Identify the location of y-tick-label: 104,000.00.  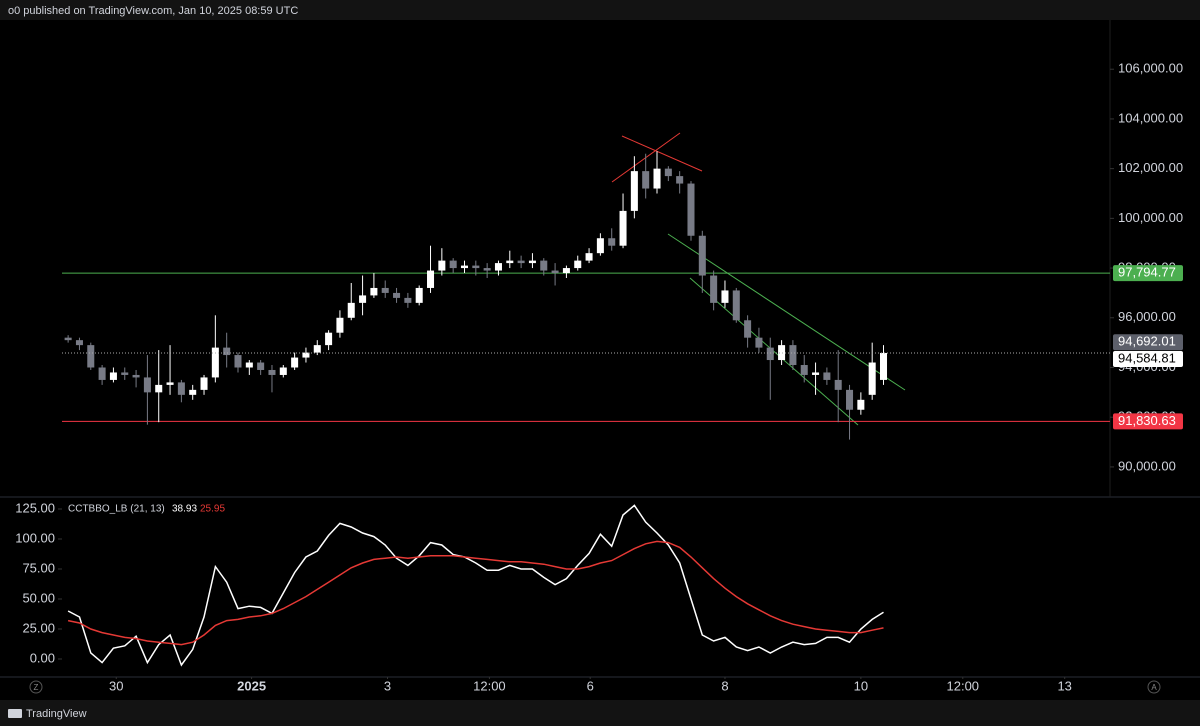
(1150, 117).